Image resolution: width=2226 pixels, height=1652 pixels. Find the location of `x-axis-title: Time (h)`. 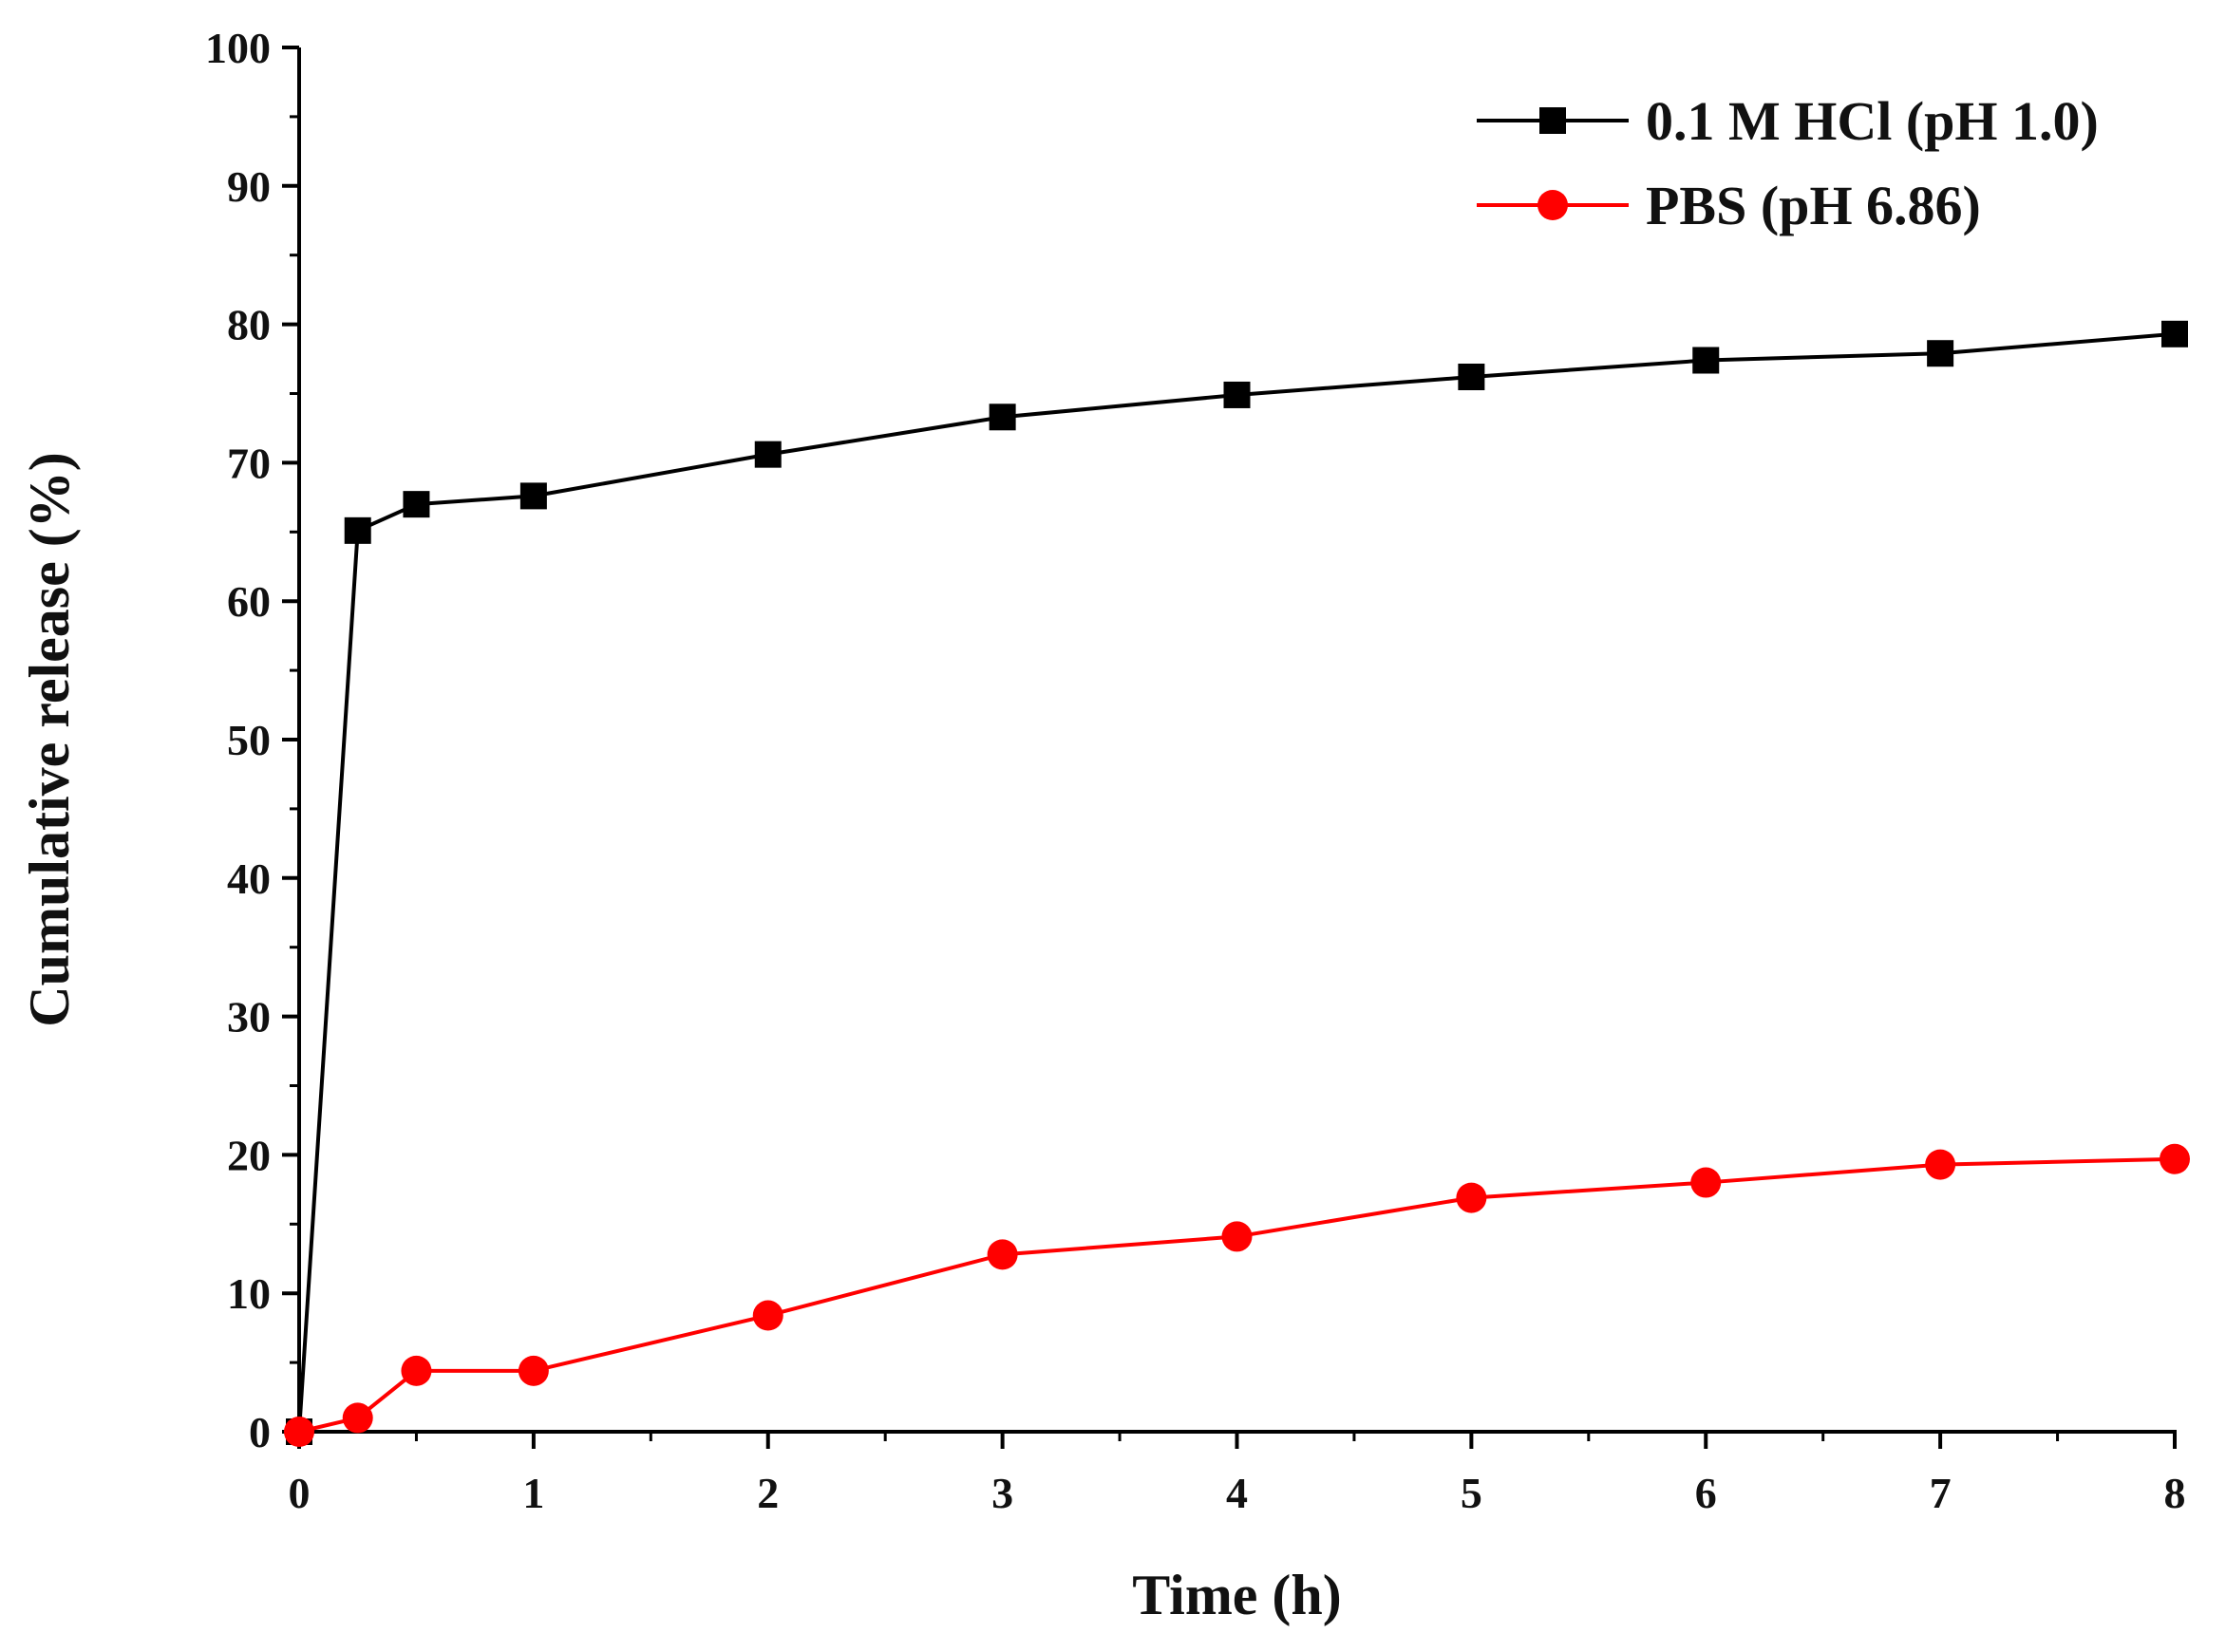

x-axis-title: Time (h) is located at coordinates (1237, 1595).